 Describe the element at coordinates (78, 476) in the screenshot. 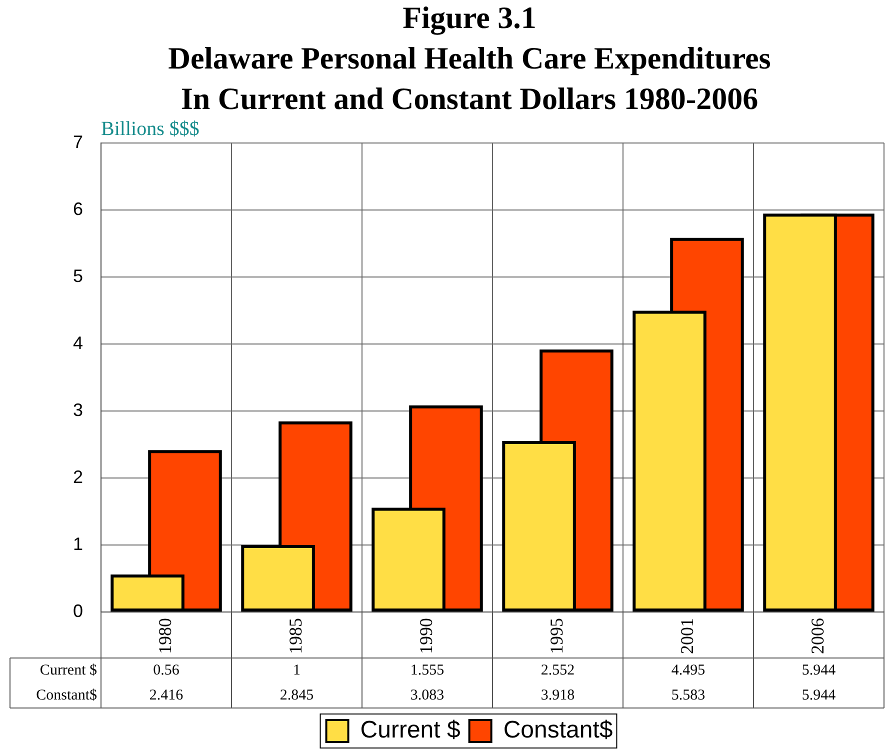

I see `y-tick-label: 2` at that location.